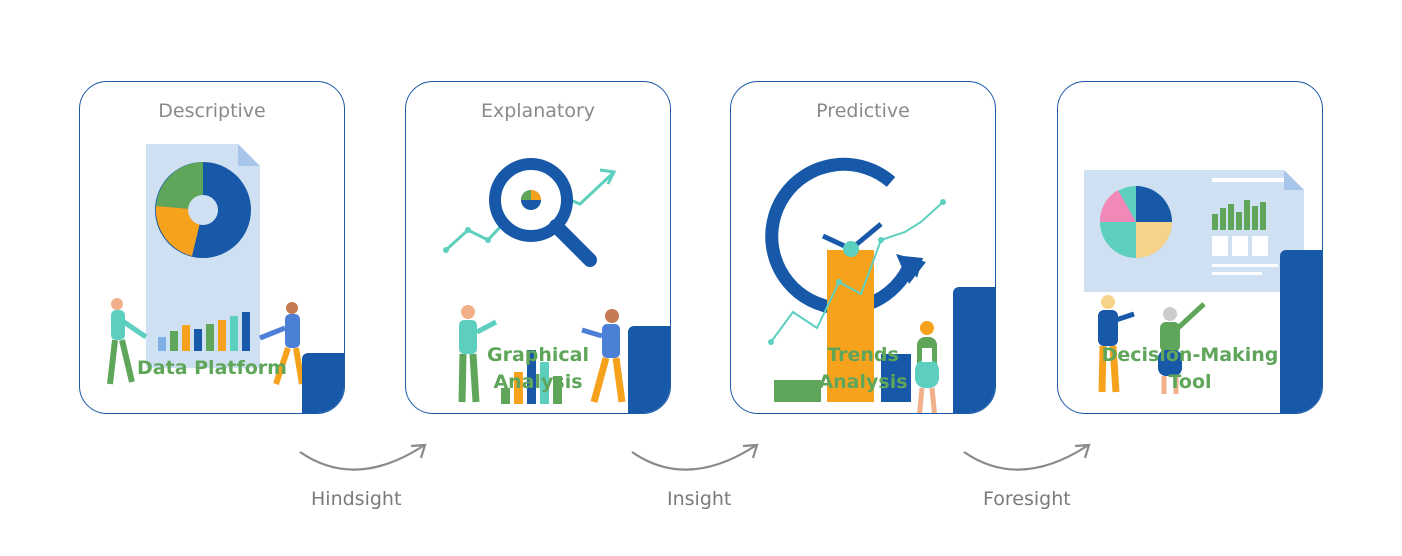  Describe the element at coordinates (212, 111) in the screenshot. I see `stage-label: Descriptive` at that location.